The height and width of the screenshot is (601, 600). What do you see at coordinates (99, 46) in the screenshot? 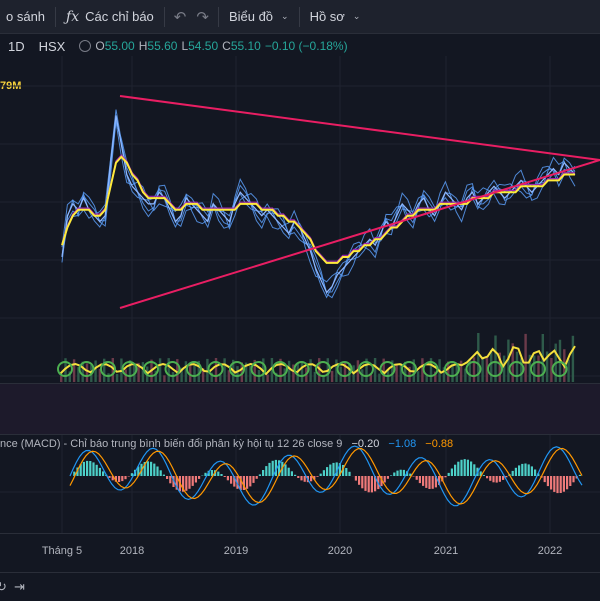
I see `open-key: O` at bounding box center [99, 46].